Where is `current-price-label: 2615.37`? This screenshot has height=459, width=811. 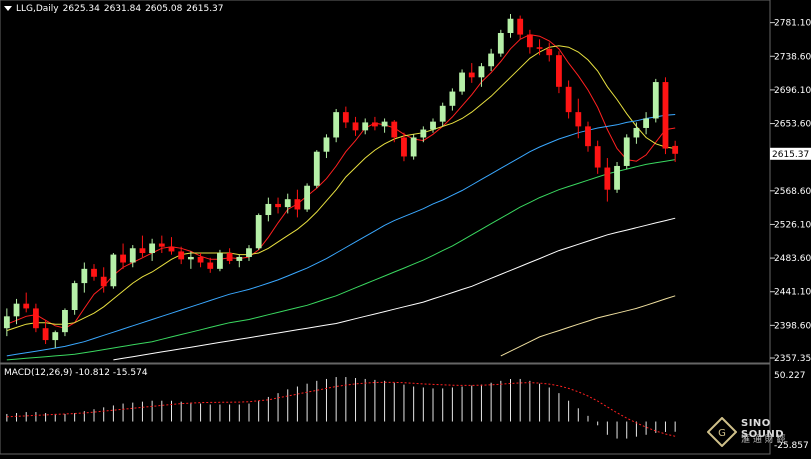
current-price-label: 2615.37 is located at coordinates (790, 155).